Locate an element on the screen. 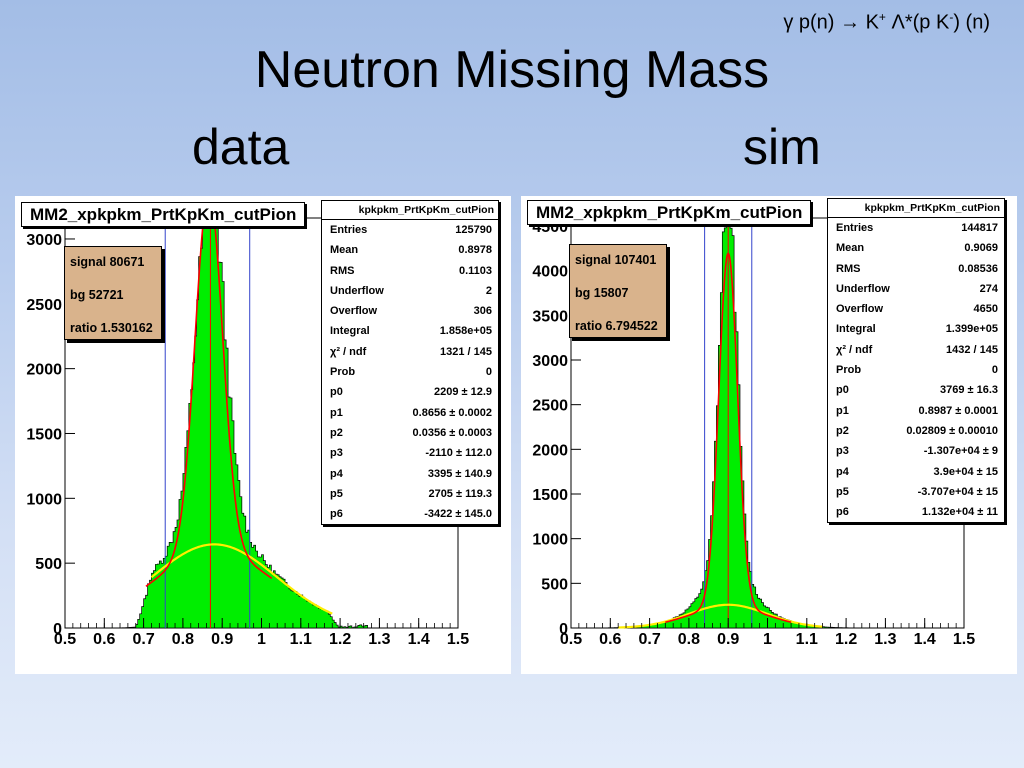 This screenshot has width=1024, height=768. stats-row: Entries 144817 is located at coordinates (916, 228).